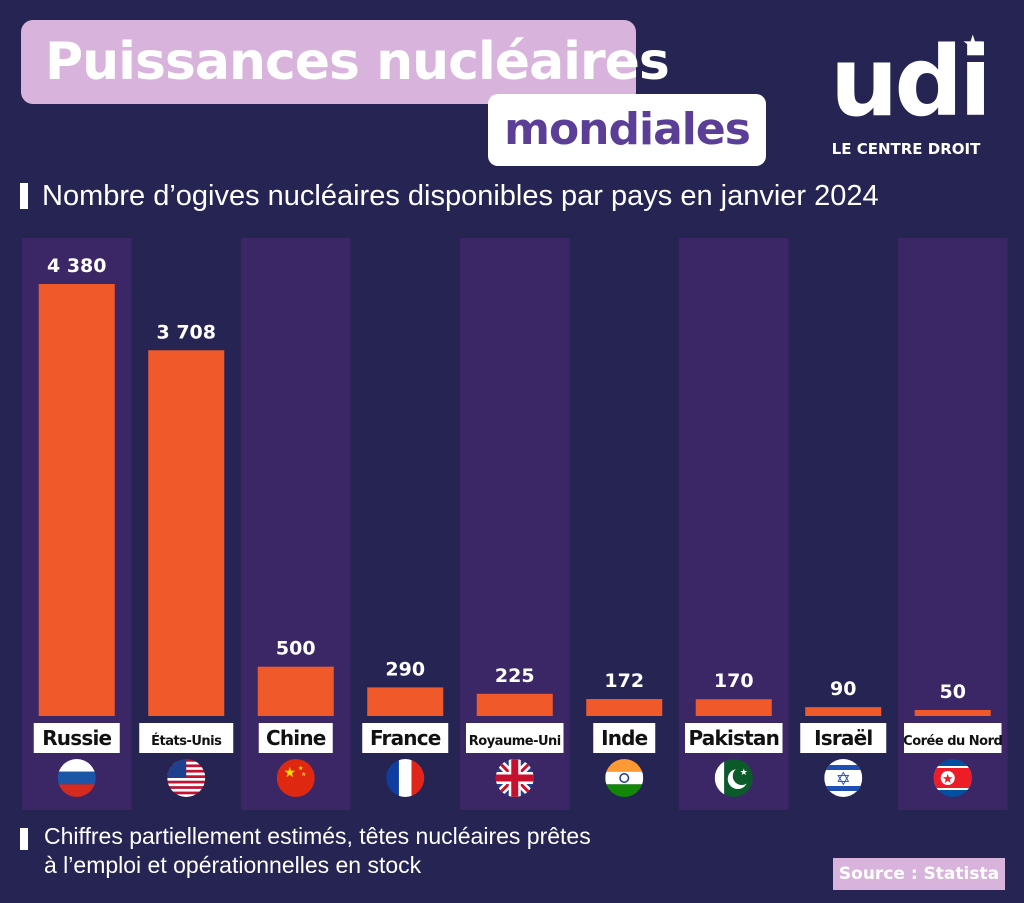 The width and height of the screenshot is (1024, 903). What do you see at coordinates (515, 676) in the screenshot?
I see `value-label-4: 225` at bounding box center [515, 676].